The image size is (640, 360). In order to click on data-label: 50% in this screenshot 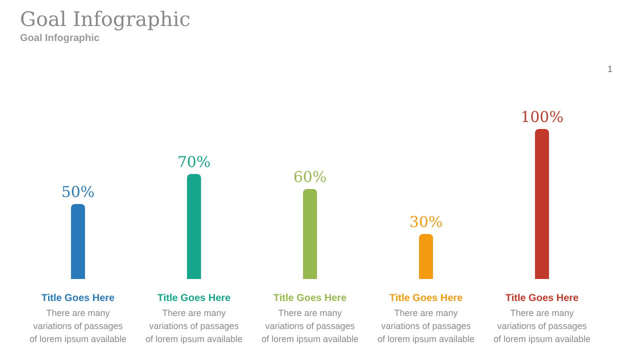, I will do `click(78, 192)`.